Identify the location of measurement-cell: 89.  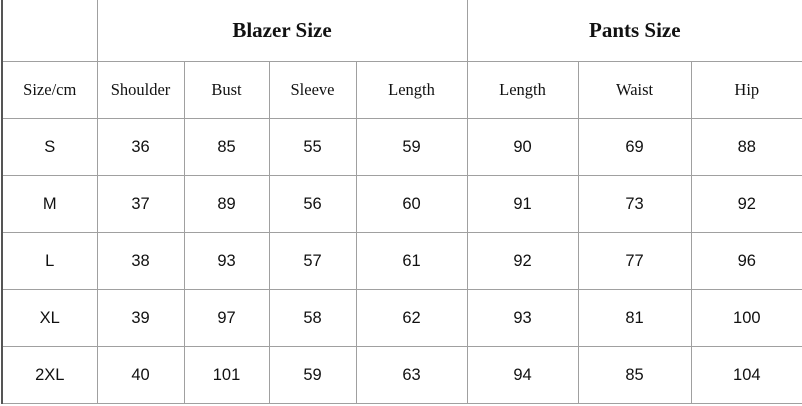
(226, 204).